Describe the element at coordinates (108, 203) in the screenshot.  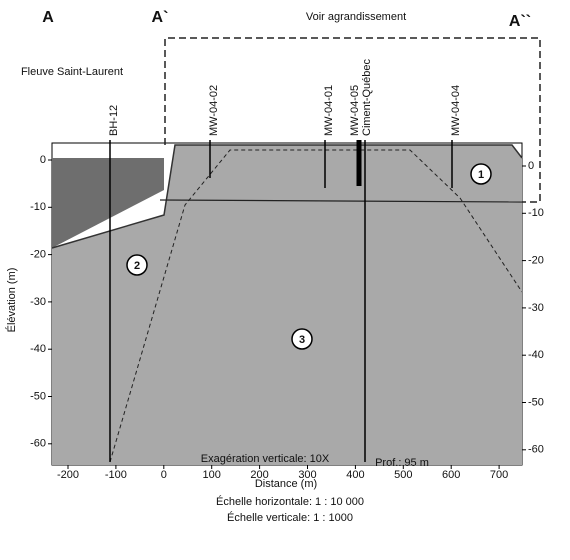
I see `river-water` at that location.